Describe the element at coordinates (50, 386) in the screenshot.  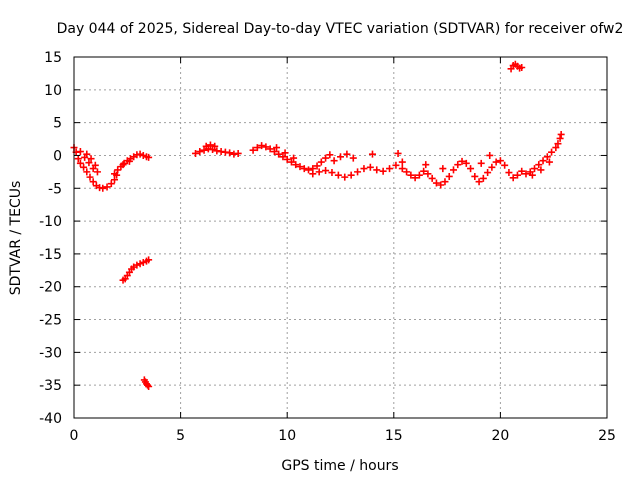
I see `y-tick-label: -35` at that location.